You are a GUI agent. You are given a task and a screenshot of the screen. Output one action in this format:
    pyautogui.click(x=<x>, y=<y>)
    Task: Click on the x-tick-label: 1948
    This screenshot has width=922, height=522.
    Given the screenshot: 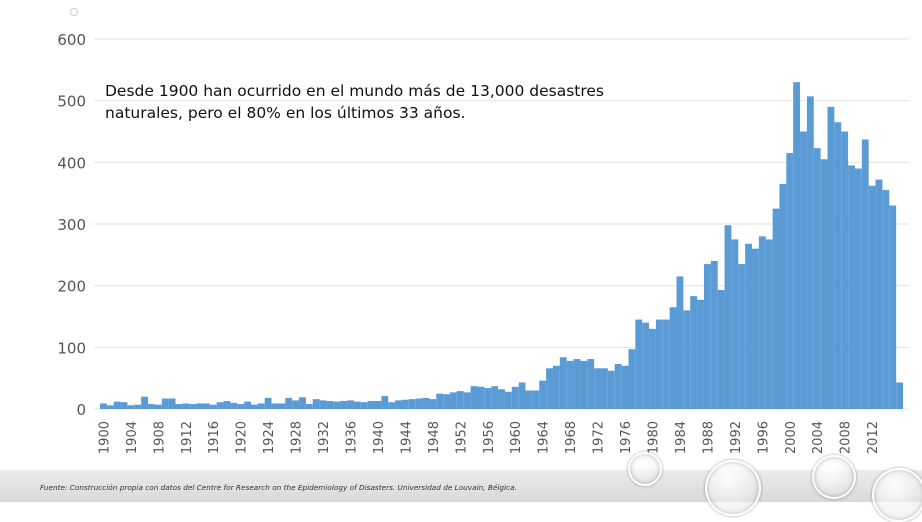 What is the action you would take?
    pyautogui.click(x=434, y=437)
    